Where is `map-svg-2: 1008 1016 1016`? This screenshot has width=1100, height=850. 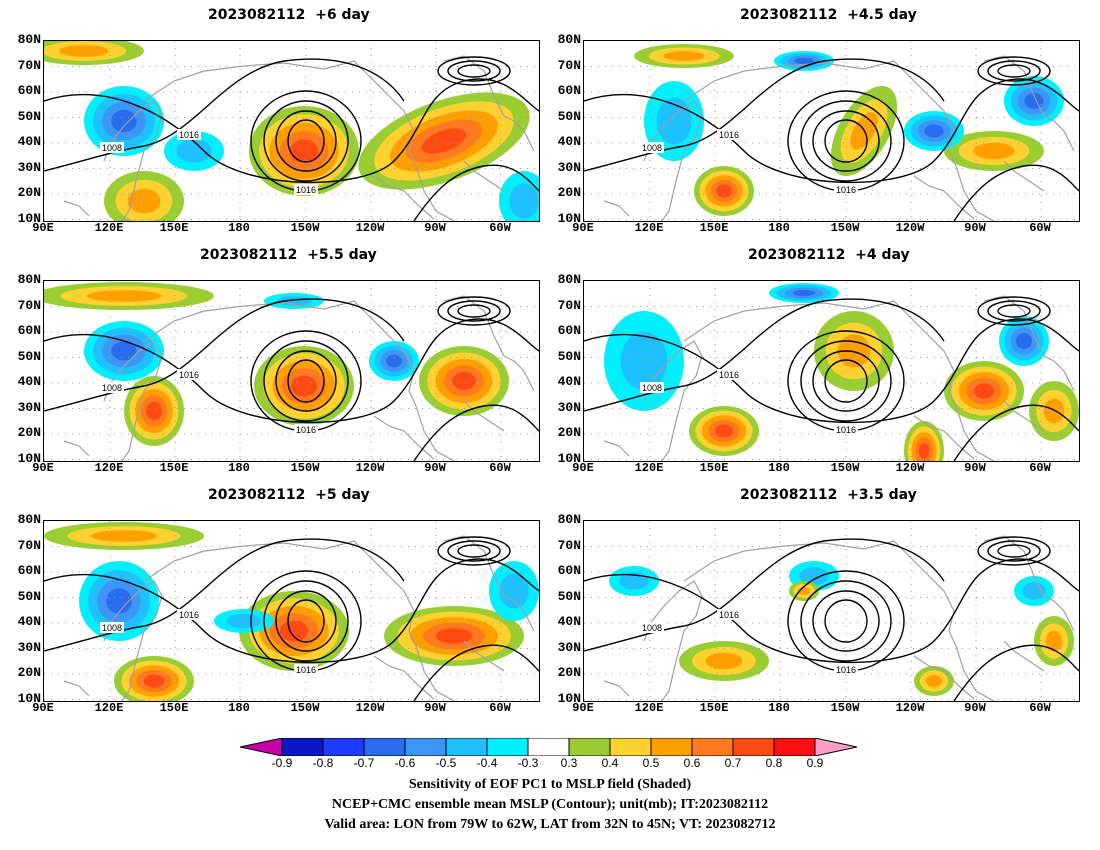
map-svg-2: 1008 1016 1016 is located at coordinates (831, 131).